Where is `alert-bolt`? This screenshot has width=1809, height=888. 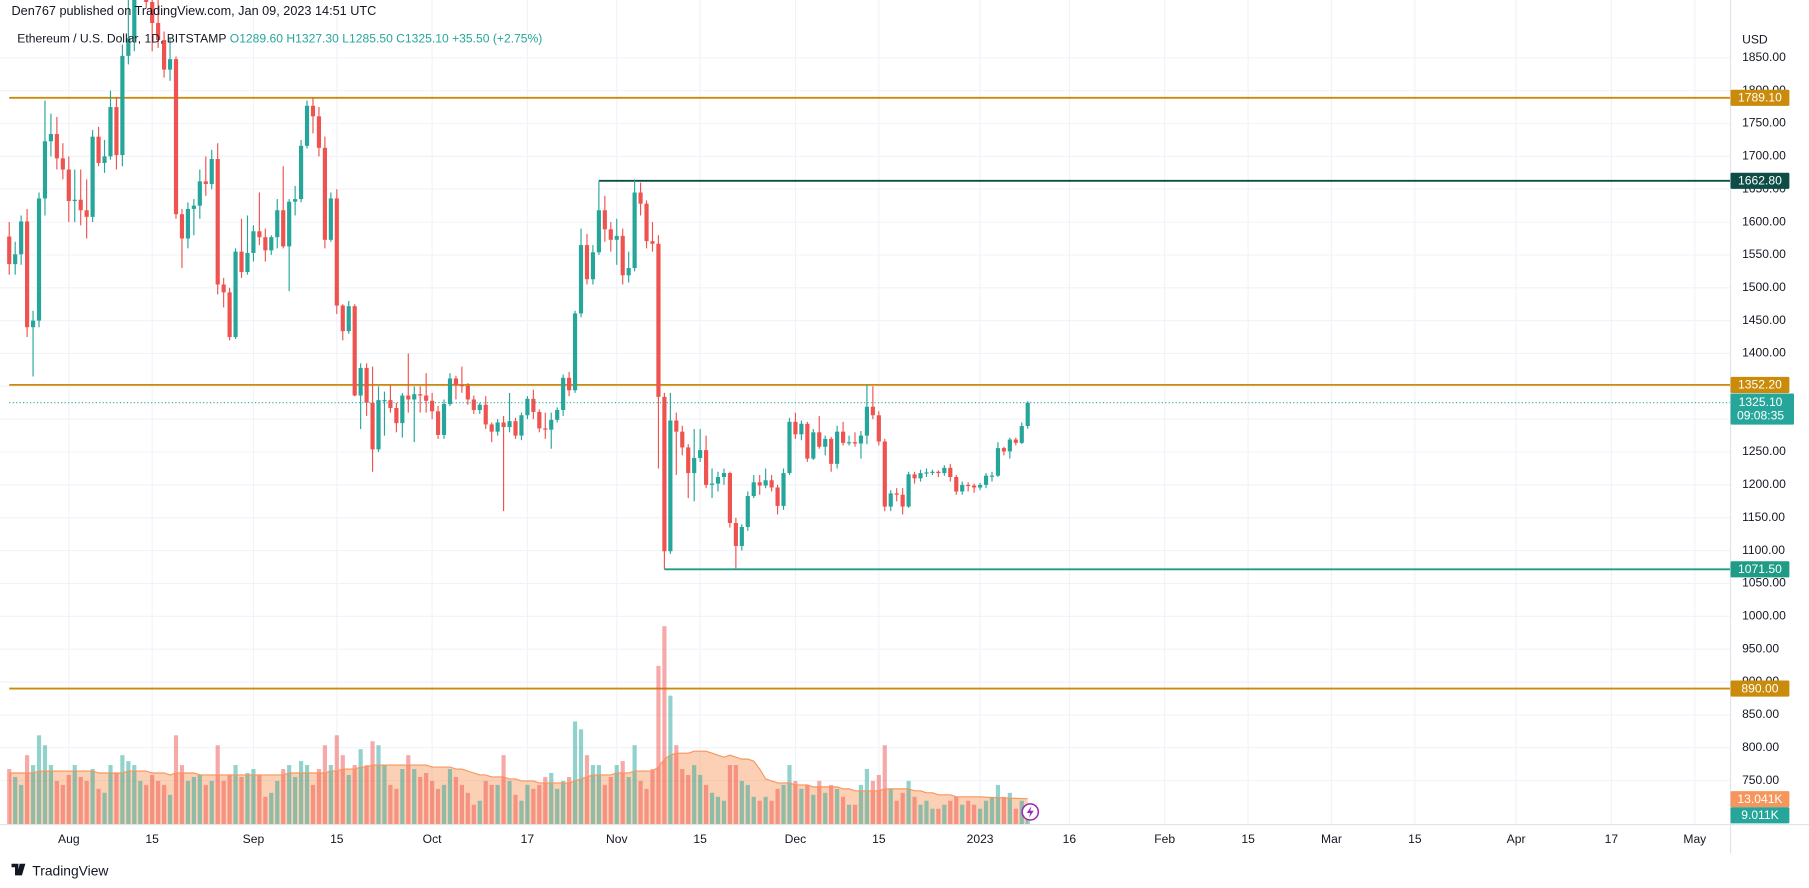 alert-bolt is located at coordinates (1030, 812).